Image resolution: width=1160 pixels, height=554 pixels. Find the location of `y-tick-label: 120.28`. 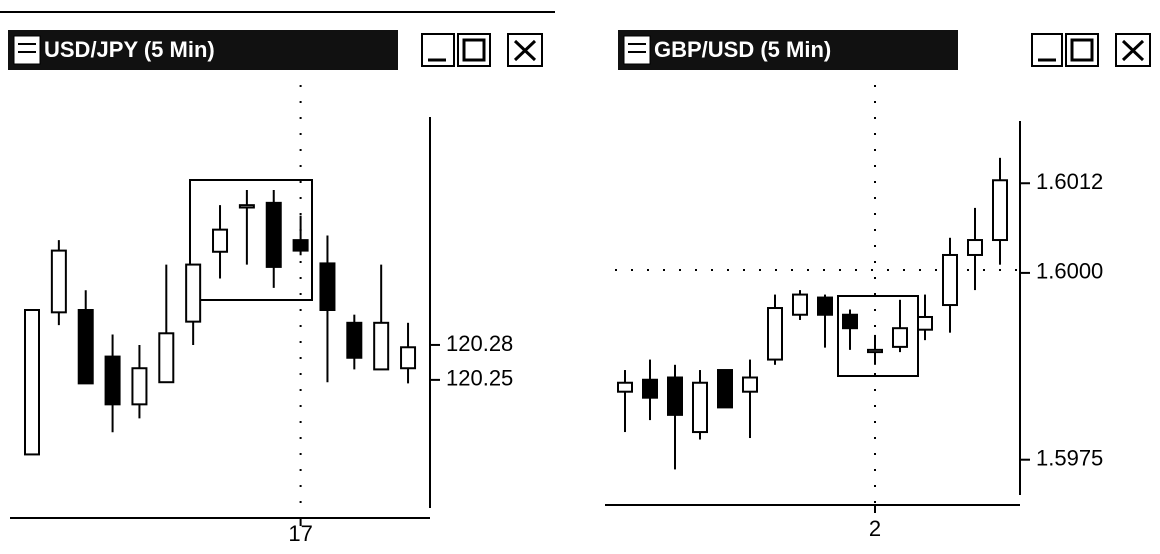

y-tick-label: 120.28 is located at coordinates (479, 343).